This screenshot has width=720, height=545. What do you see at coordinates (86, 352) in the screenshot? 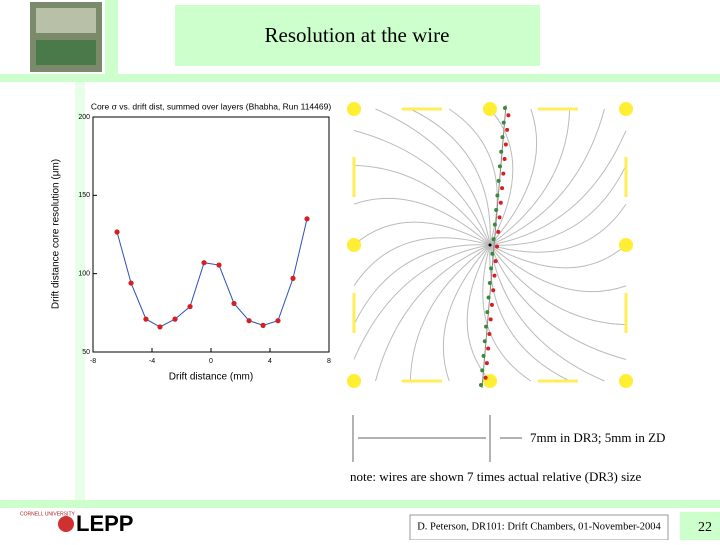
I see `y-tick-label: 50` at bounding box center [86, 352].